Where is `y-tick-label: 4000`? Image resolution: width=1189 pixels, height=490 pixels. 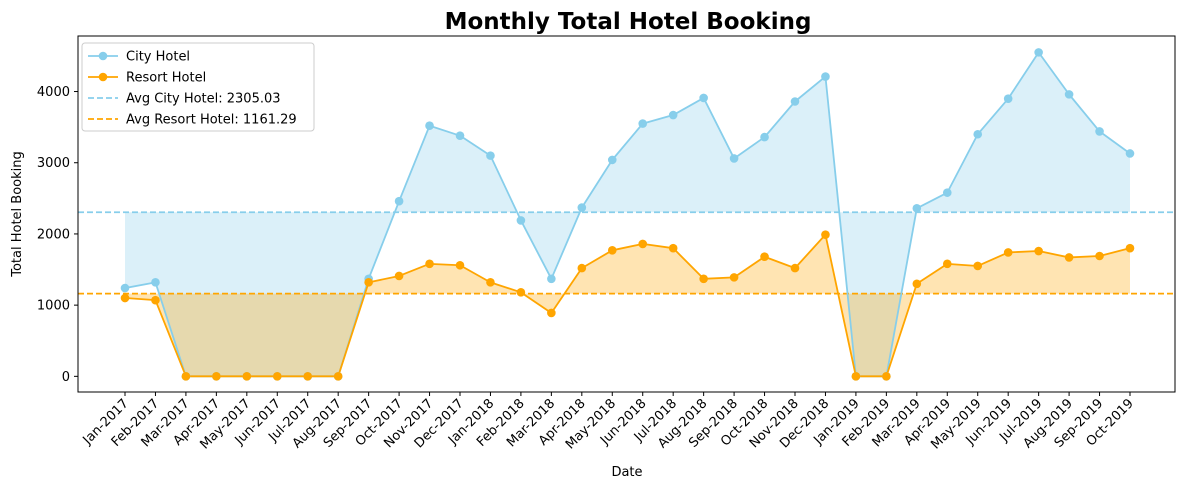 y-tick-label: 4000 is located at coordinates (53, 92).